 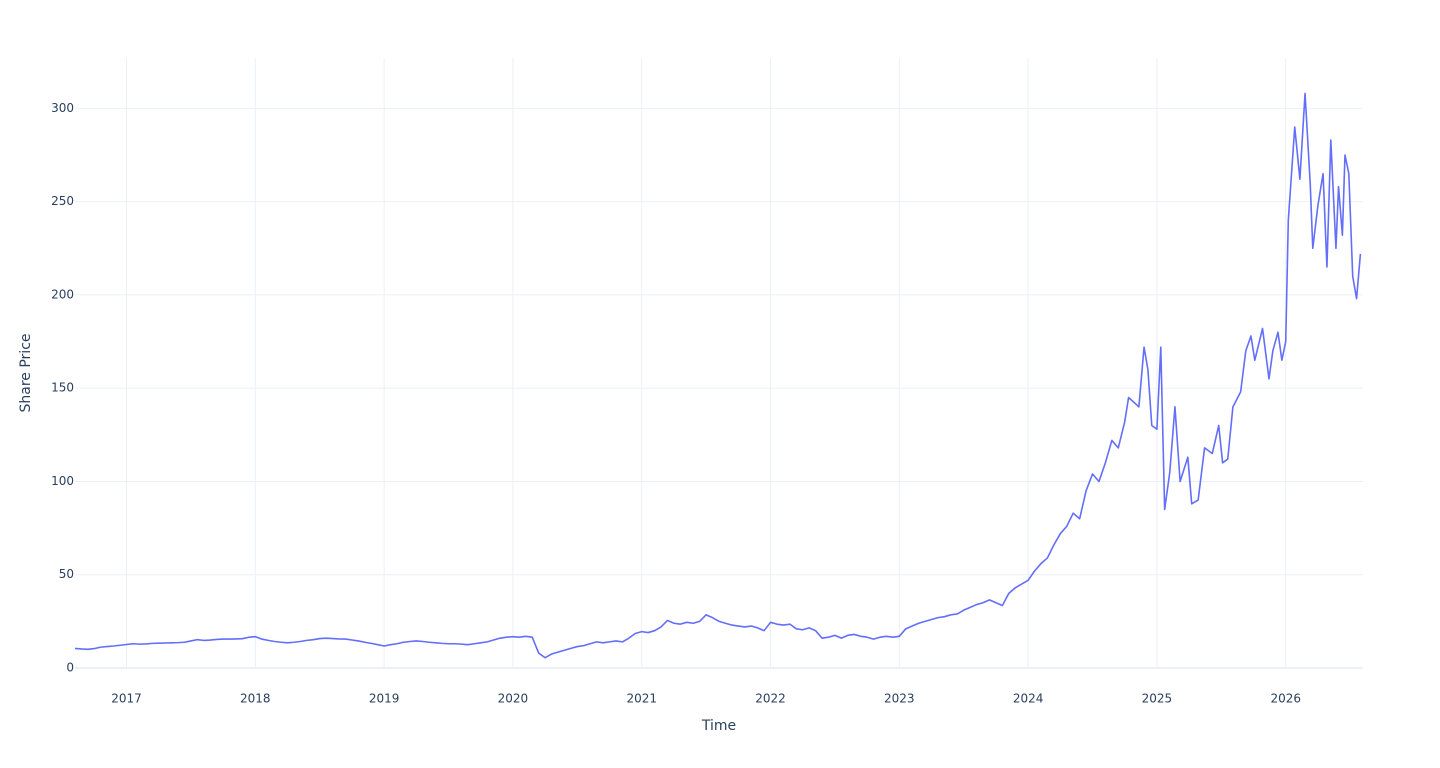 I want to click on x-tick-label: 2024, so click(x=1028, y=699).